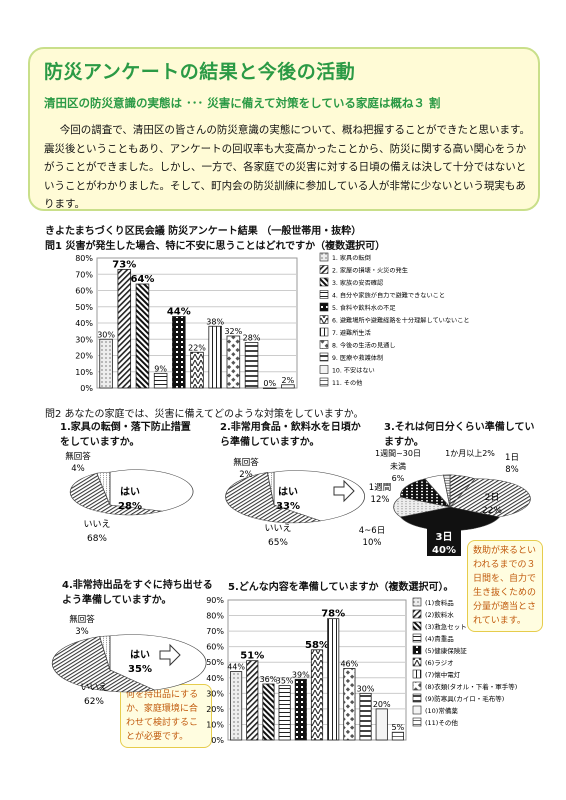  Describe the element at coordinates (353, 371) in the screenshot. I see `legend-label: 10. 不安はない` at that location.